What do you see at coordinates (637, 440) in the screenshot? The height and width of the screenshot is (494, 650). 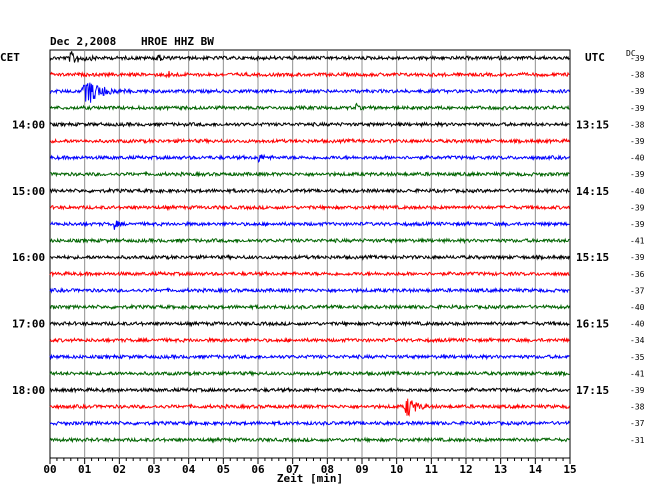 I see `dc-offset-label: -31` at bounding box center [637, 440].